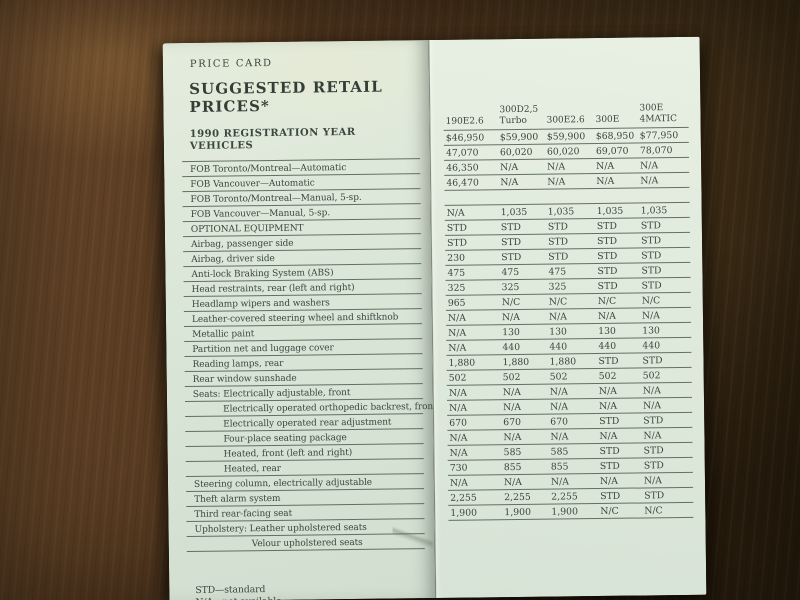 The height and width of the screenshot is (600, 800). I want to click on price-row-values: 1,900 1,900 1,900 N/C N/C, so click(571, 511).